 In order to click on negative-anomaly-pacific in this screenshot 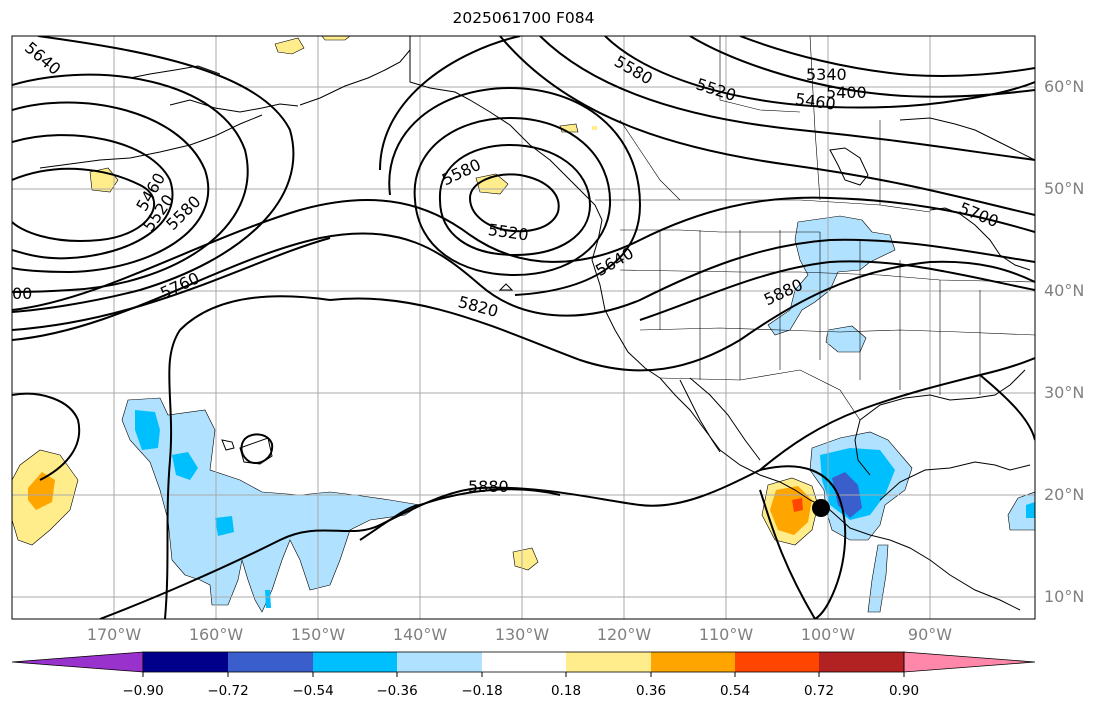, I will do `click(271, 505)`.